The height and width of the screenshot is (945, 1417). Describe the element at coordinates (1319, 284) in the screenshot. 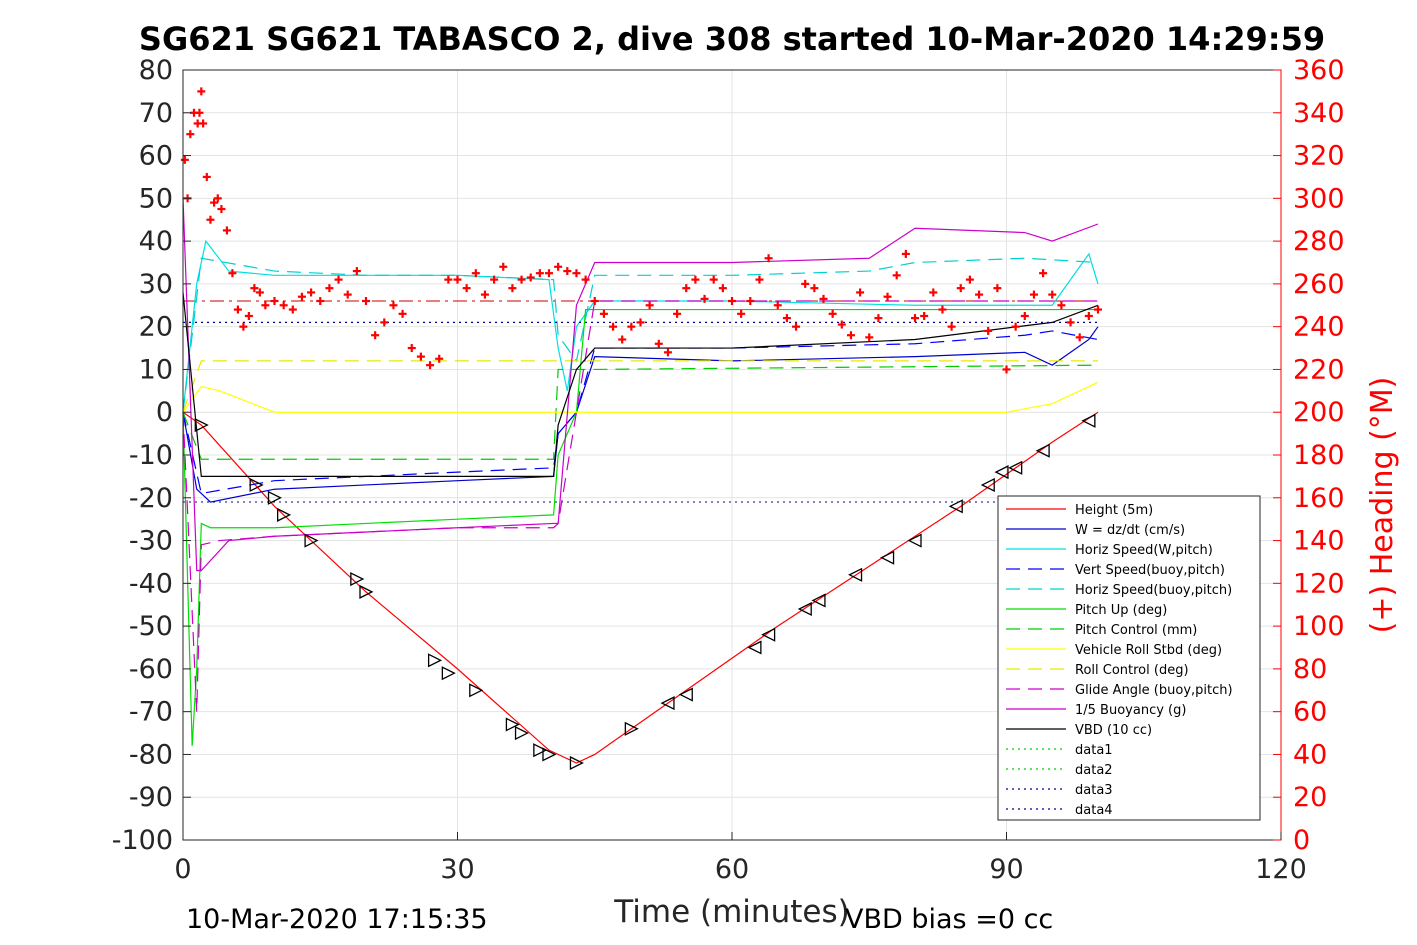

I see `right-tick-label: 260` at that location.